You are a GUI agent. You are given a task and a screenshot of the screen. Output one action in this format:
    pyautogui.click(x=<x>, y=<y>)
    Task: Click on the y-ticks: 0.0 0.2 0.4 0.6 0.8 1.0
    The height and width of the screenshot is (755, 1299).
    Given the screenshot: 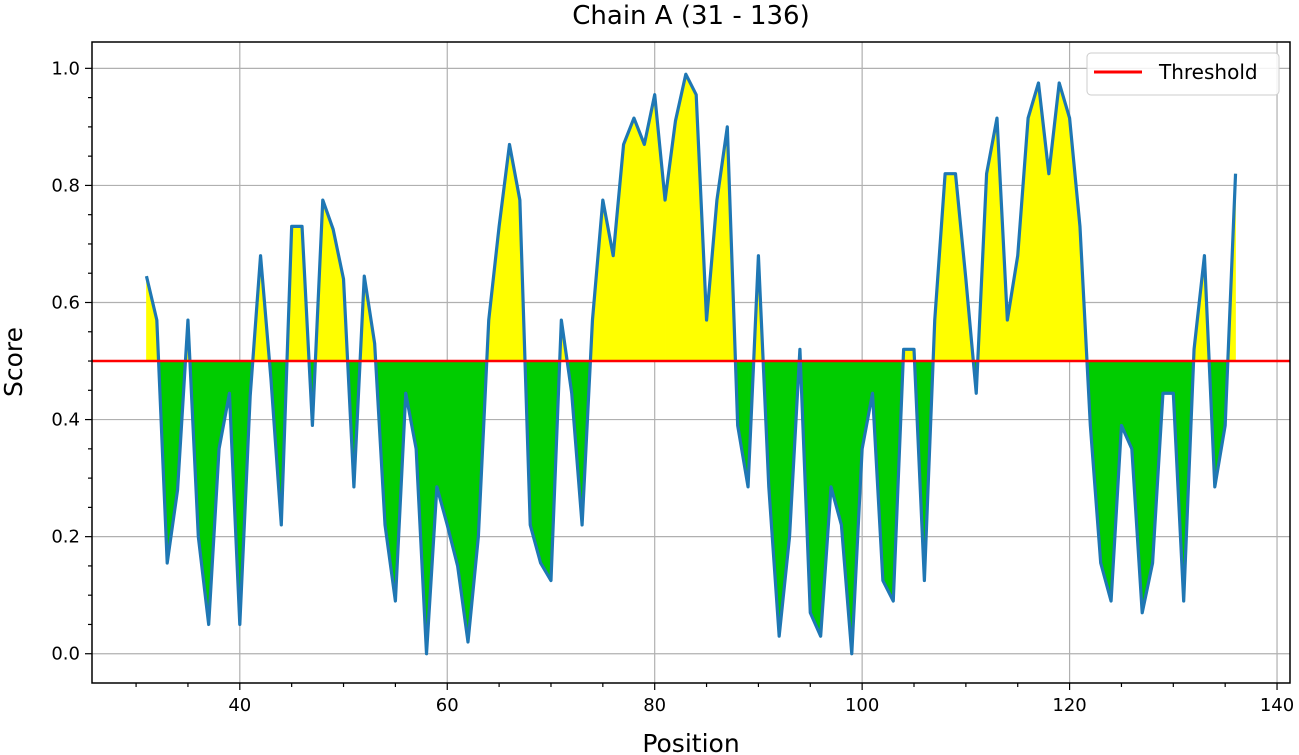 What is the action you would take?
    pyautogui.click(x=71, y=361)
    